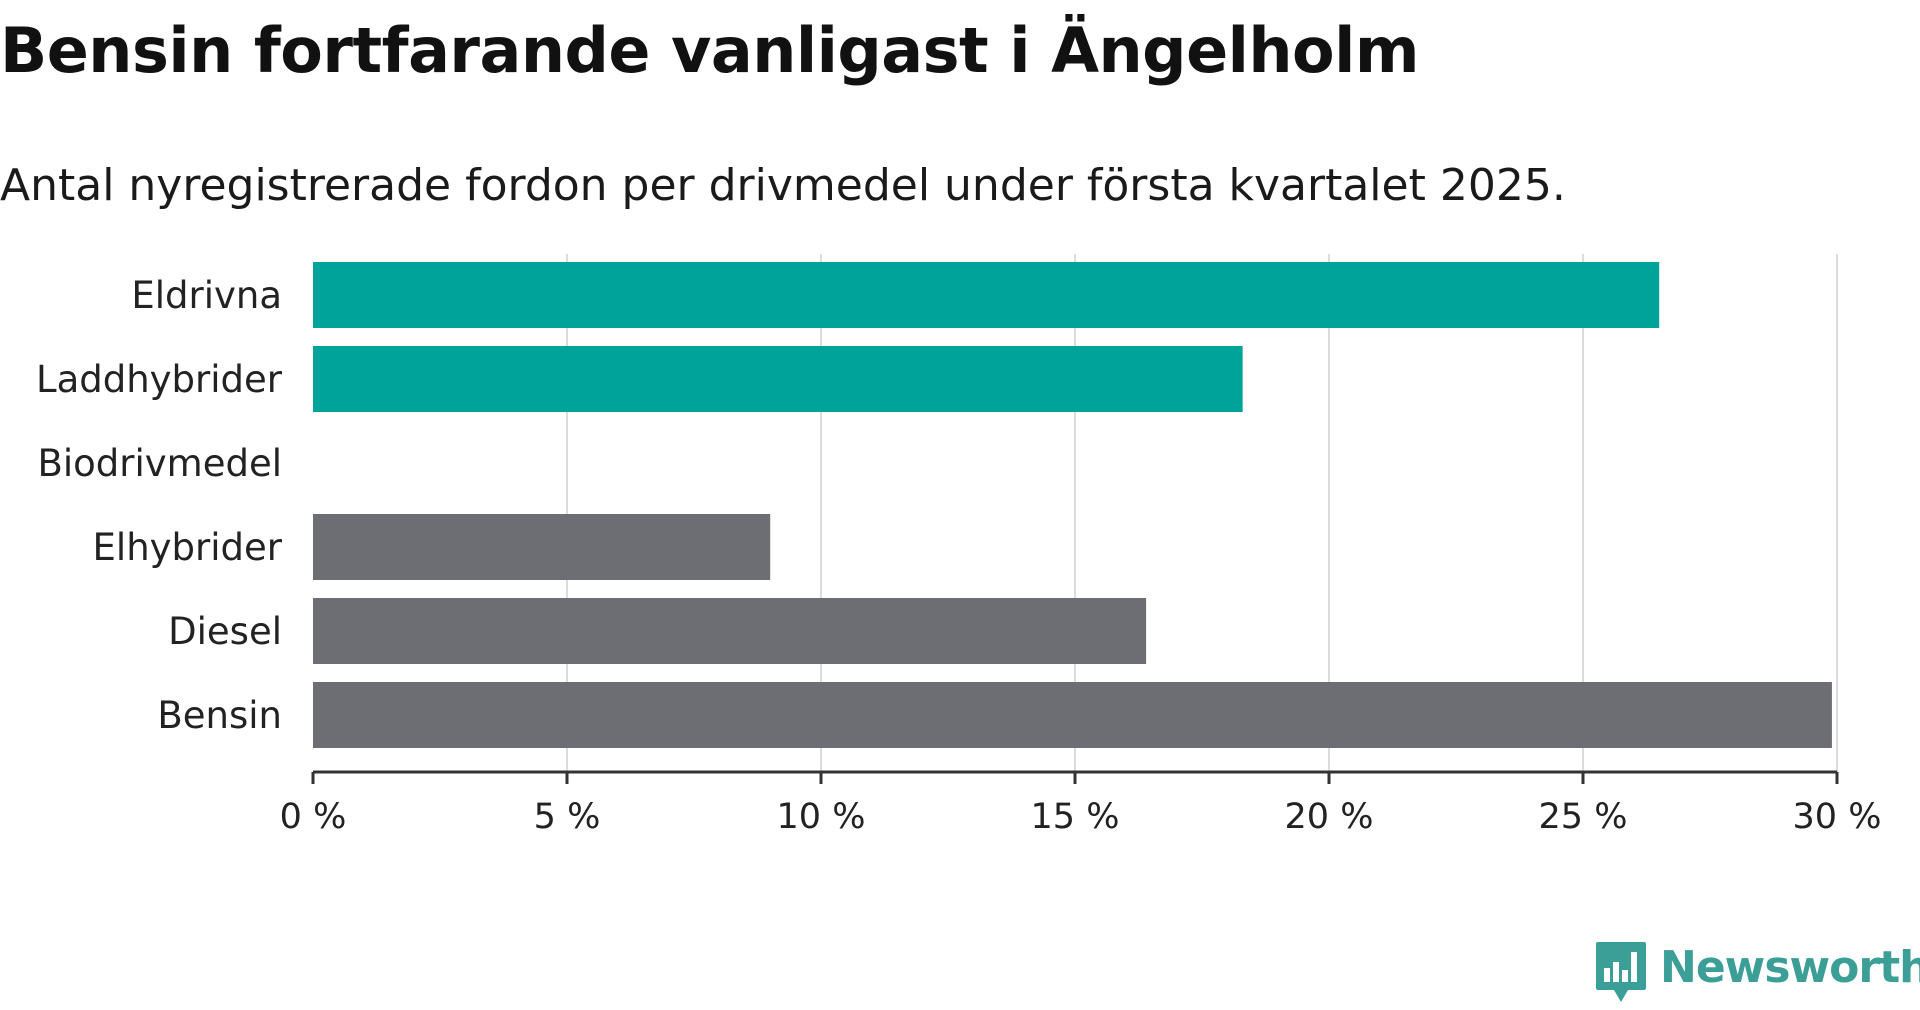 Image resolution: width=1920 pixels, height=1010 pixels. I want to click on category-label: Elhybrider, so click(188, 547).